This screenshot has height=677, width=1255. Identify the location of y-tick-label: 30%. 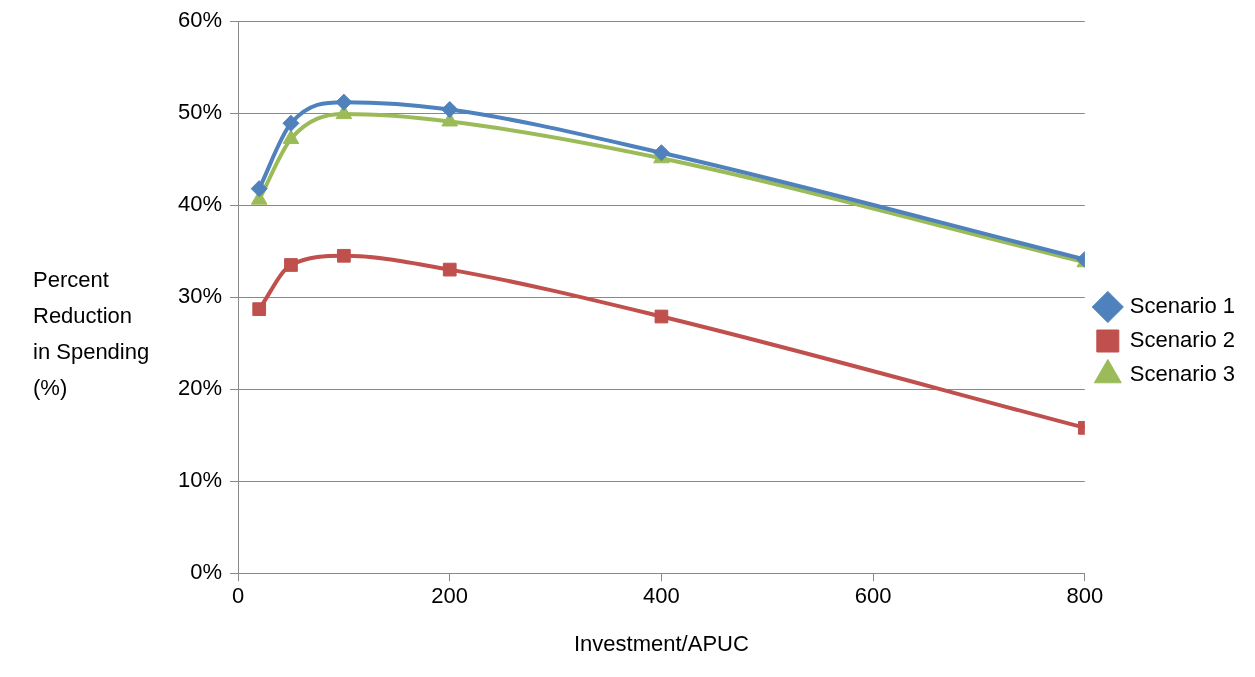
(200, 296).